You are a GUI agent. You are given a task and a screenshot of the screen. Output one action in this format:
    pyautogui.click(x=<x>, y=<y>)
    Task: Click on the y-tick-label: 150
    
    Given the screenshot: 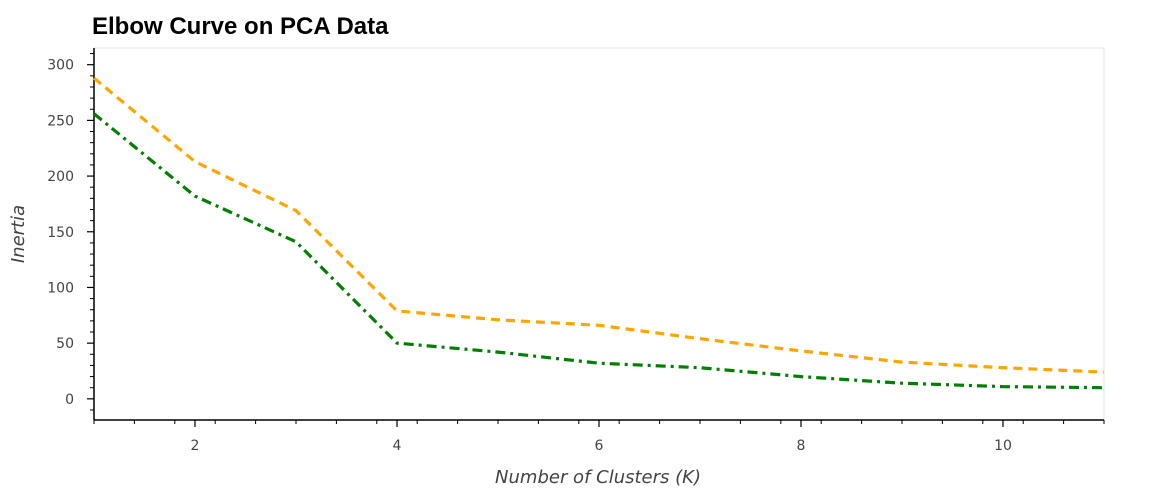 What is the action you would take?
    pyautogui.click(x=60, y=233)
    